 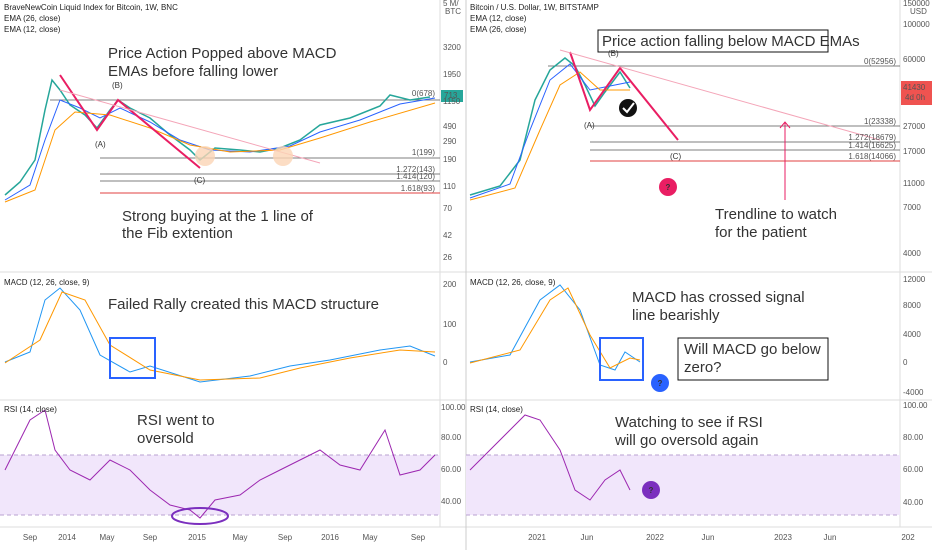 What do you see at coordinates (450, 126) in the screenshot?
I see `price-label: 490` at bounding box center [450, 126].